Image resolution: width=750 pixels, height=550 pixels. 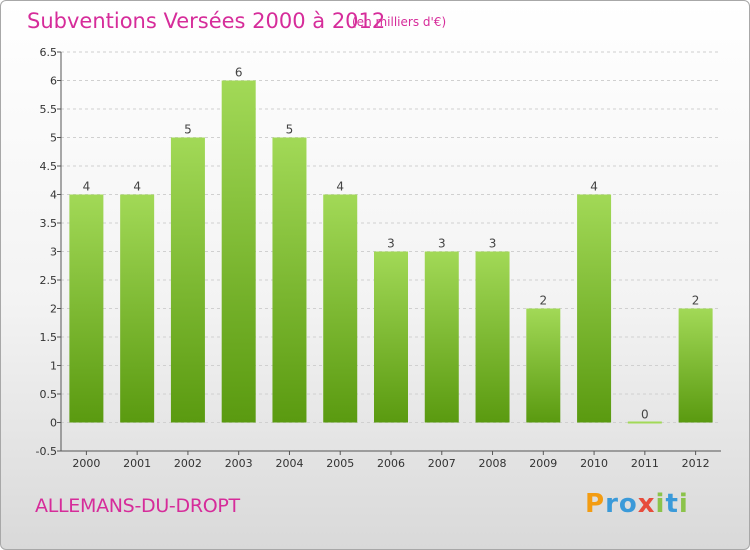 I want to click on y-tick-label: 2.5, so click(x=49, y=280).